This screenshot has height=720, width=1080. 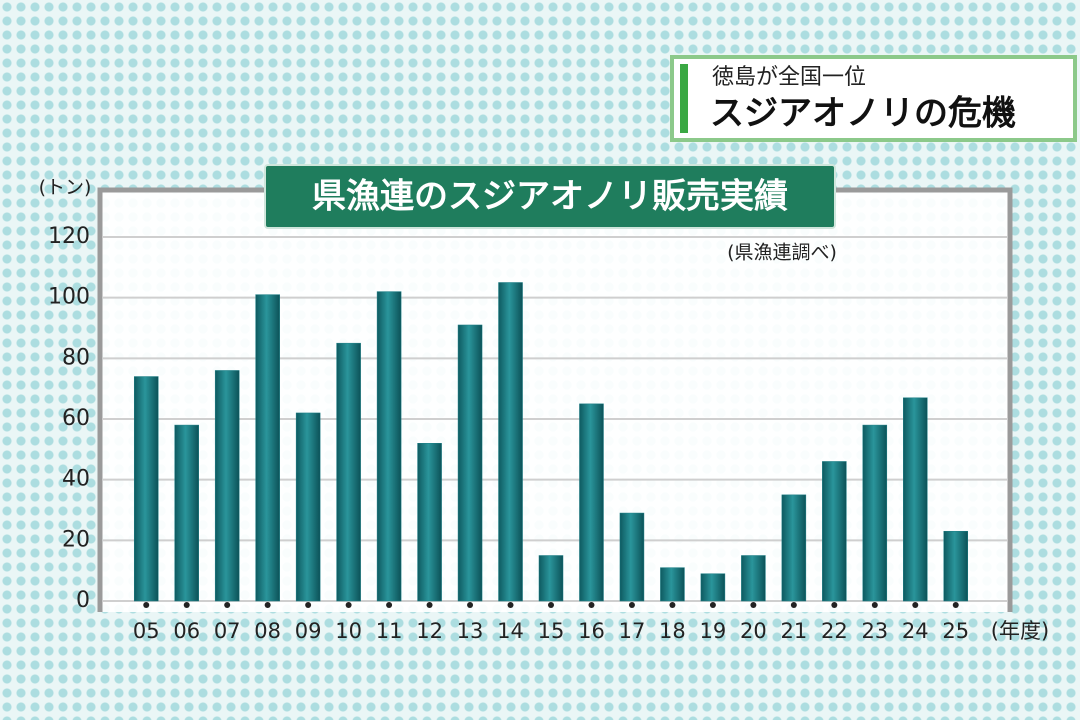 I want to click on x-tick-label: 25, so click(x=955, y=631).